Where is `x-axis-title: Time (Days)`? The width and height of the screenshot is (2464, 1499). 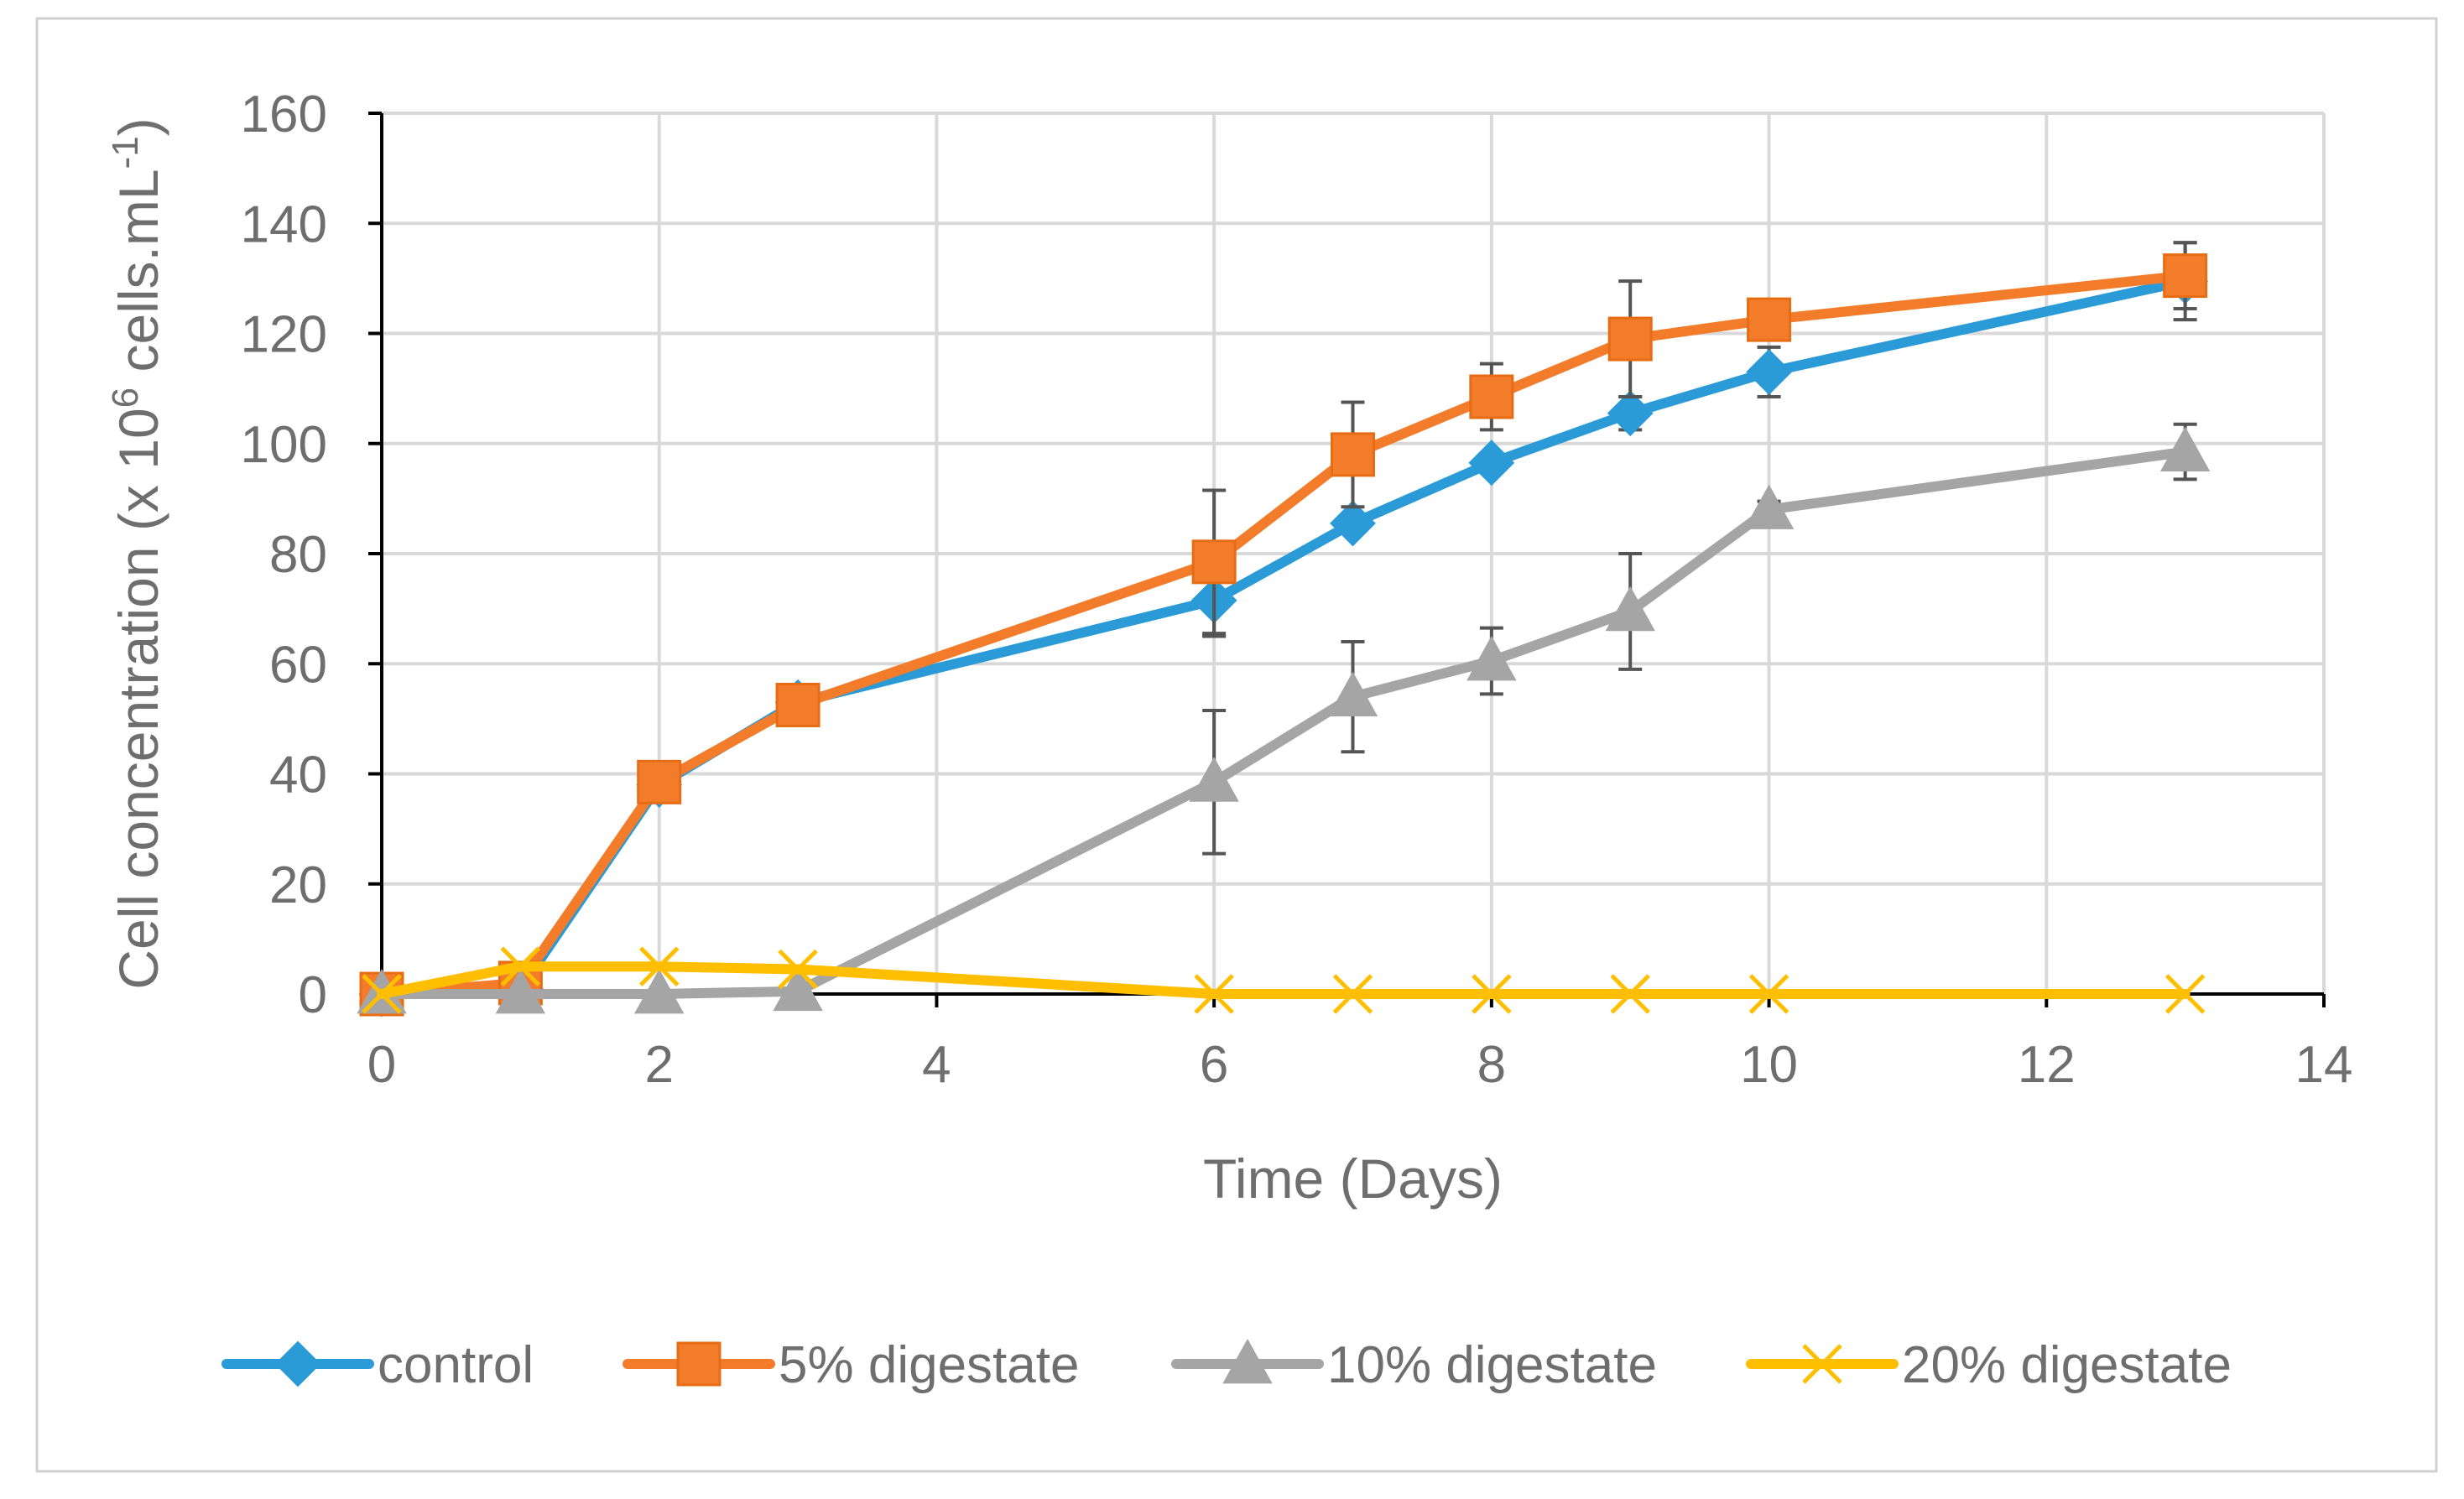
x-axis-title: Time (Days) is located at coordinates (1353, 1179).